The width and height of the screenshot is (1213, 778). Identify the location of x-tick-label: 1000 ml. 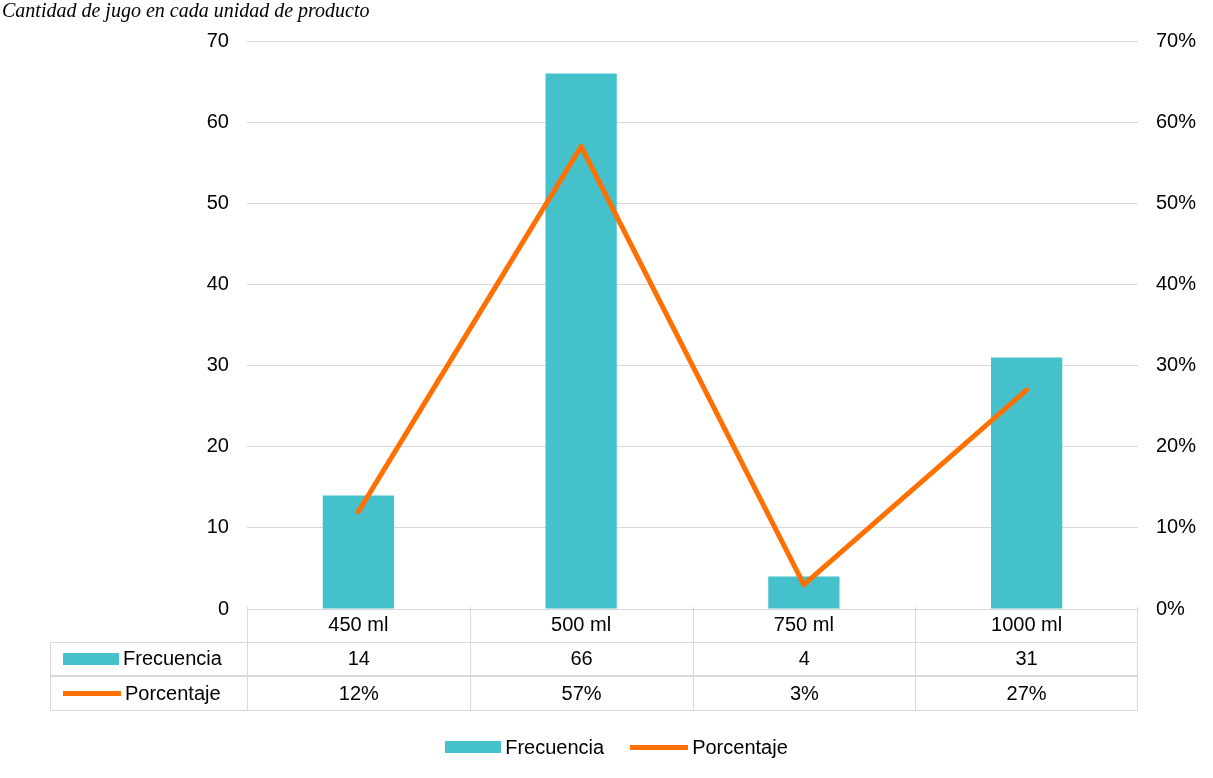
(1027, 623).